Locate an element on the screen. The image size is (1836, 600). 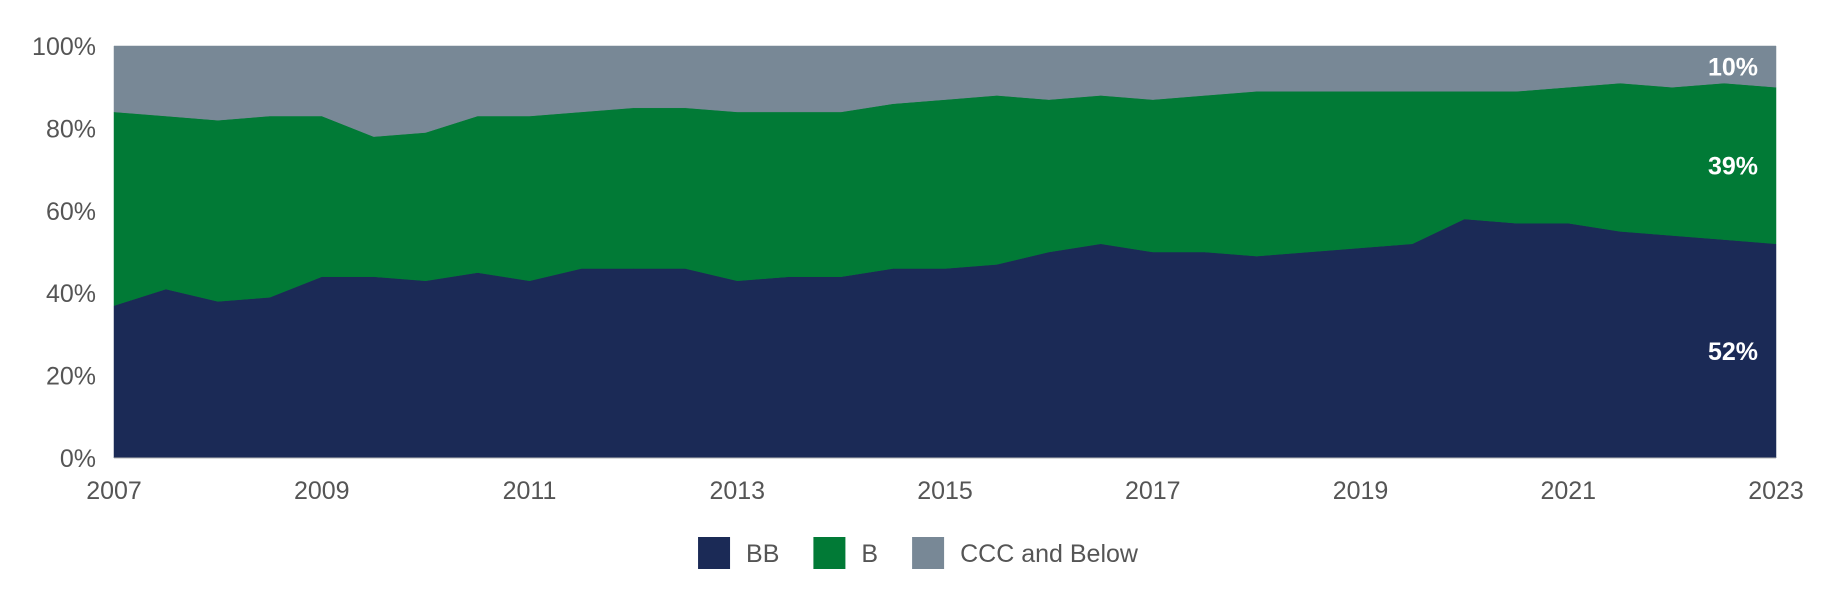
y-tick-label: 40% is located at coordinates (71, 294).